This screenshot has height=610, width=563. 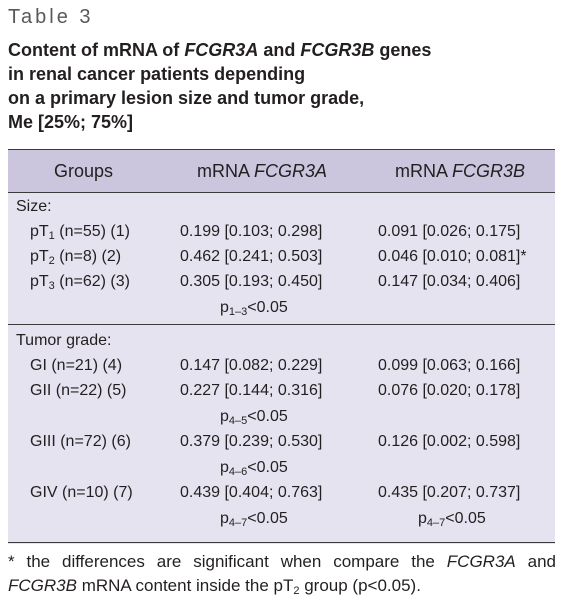 What do you see at coordinates (251, 390) in the screenshot?
I see `row-gii-fcgr3a: 0.227 [0.144; 0.316]` at bounding box center [251, 390].